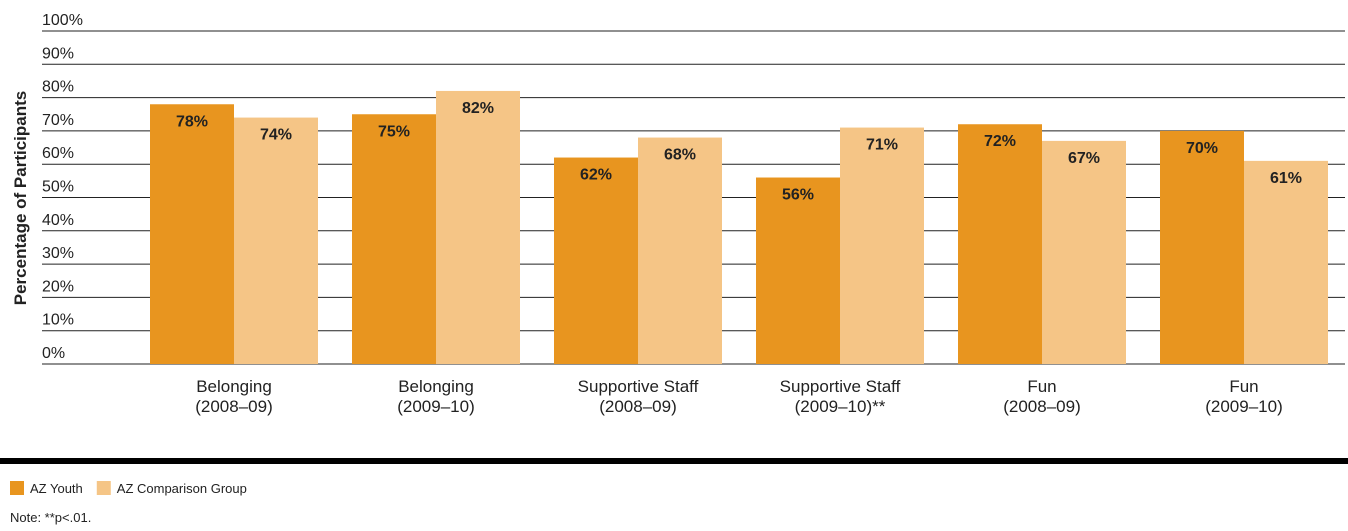  Describe the element at coordinates (56, 488) in the screenshot. I see `legend-label: AZ Youth` at that location.